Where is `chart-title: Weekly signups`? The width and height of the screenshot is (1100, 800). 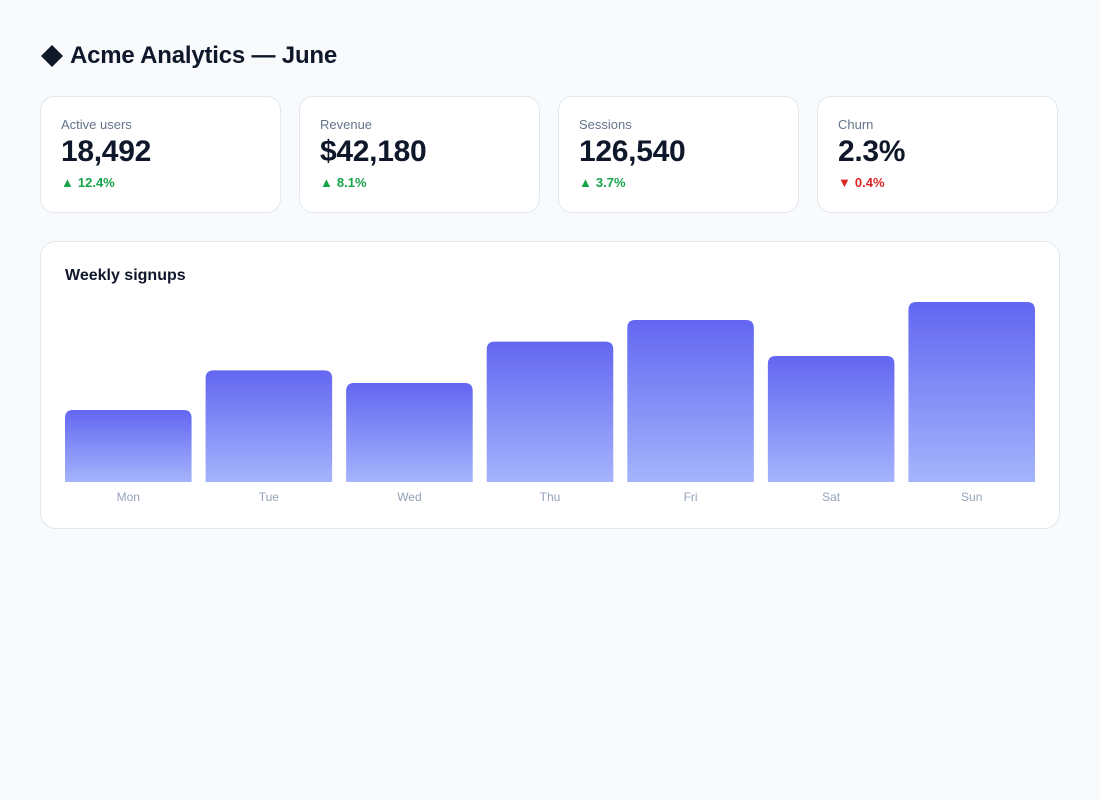 chart-title: Weekly signups is located at coordinates (125, 275).